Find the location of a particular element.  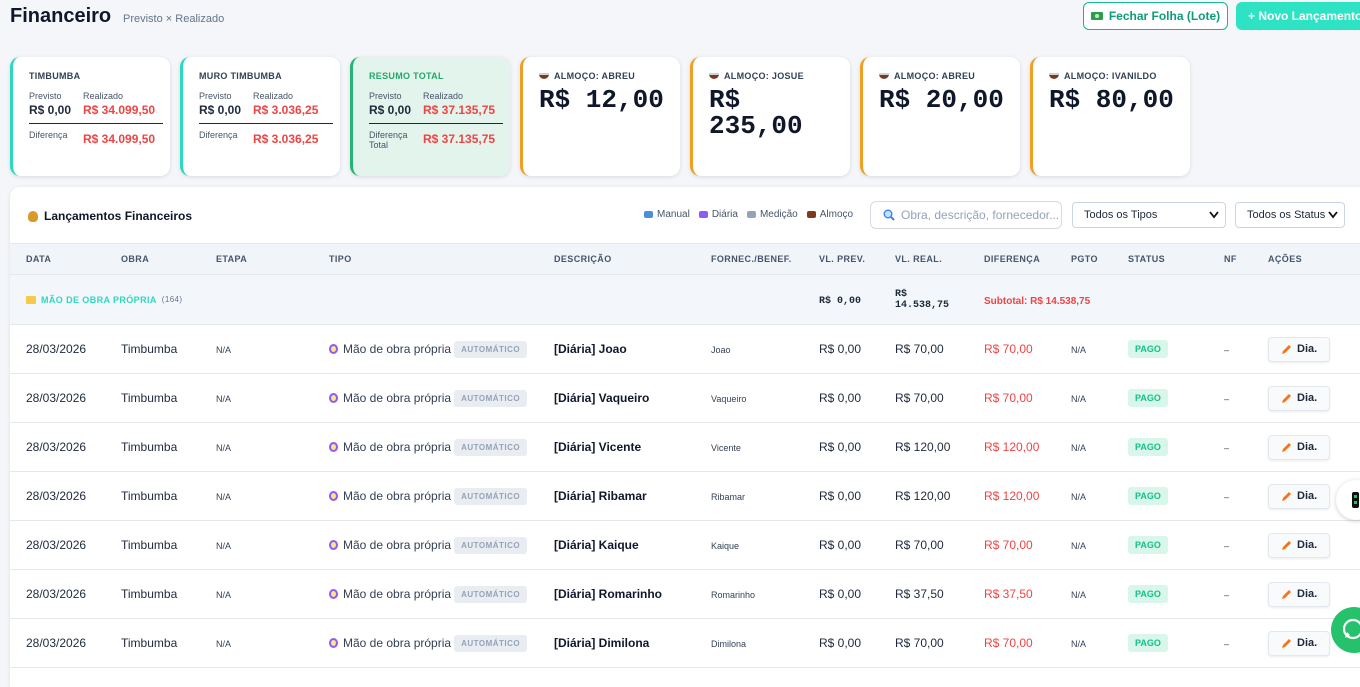

descricao: [Diária] Ribamar is located at coordinates (600, 496).